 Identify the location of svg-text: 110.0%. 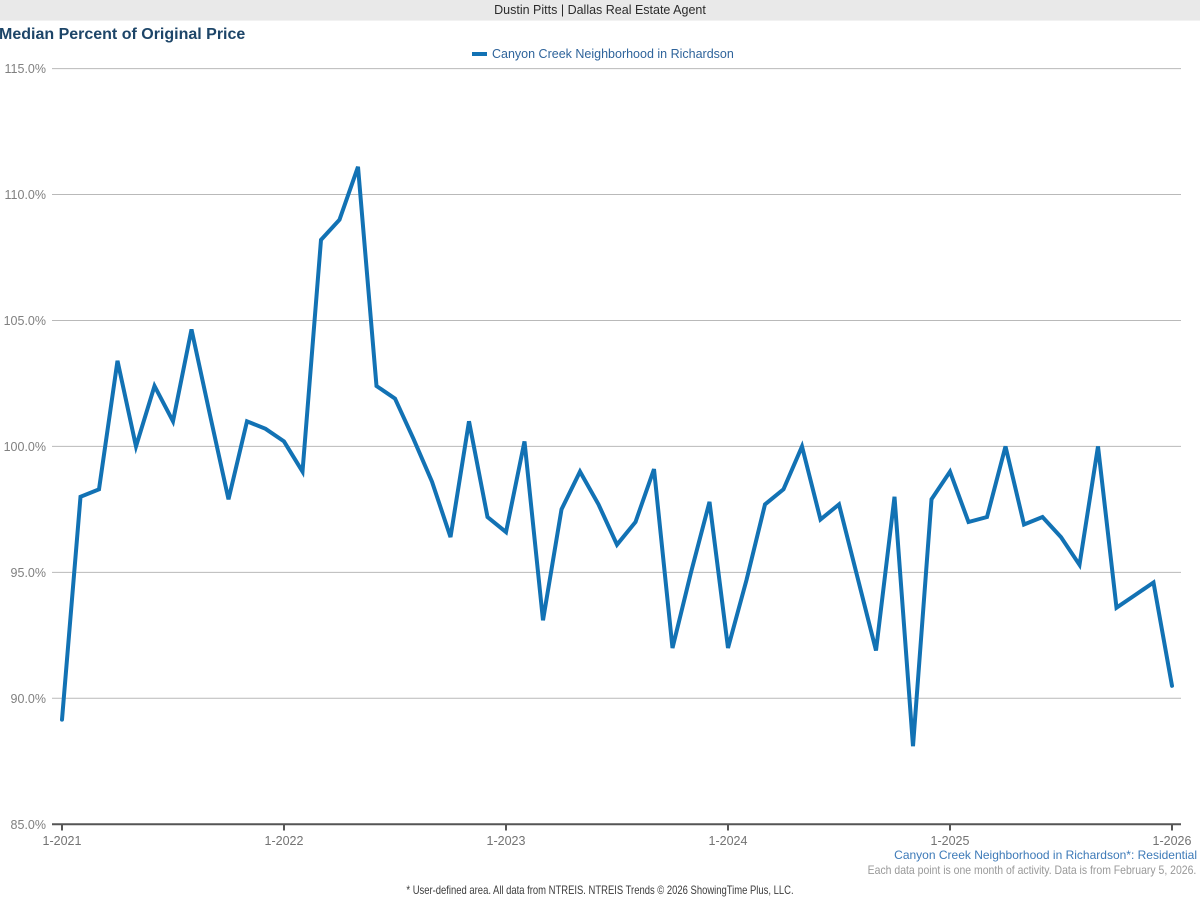
(25, 195).